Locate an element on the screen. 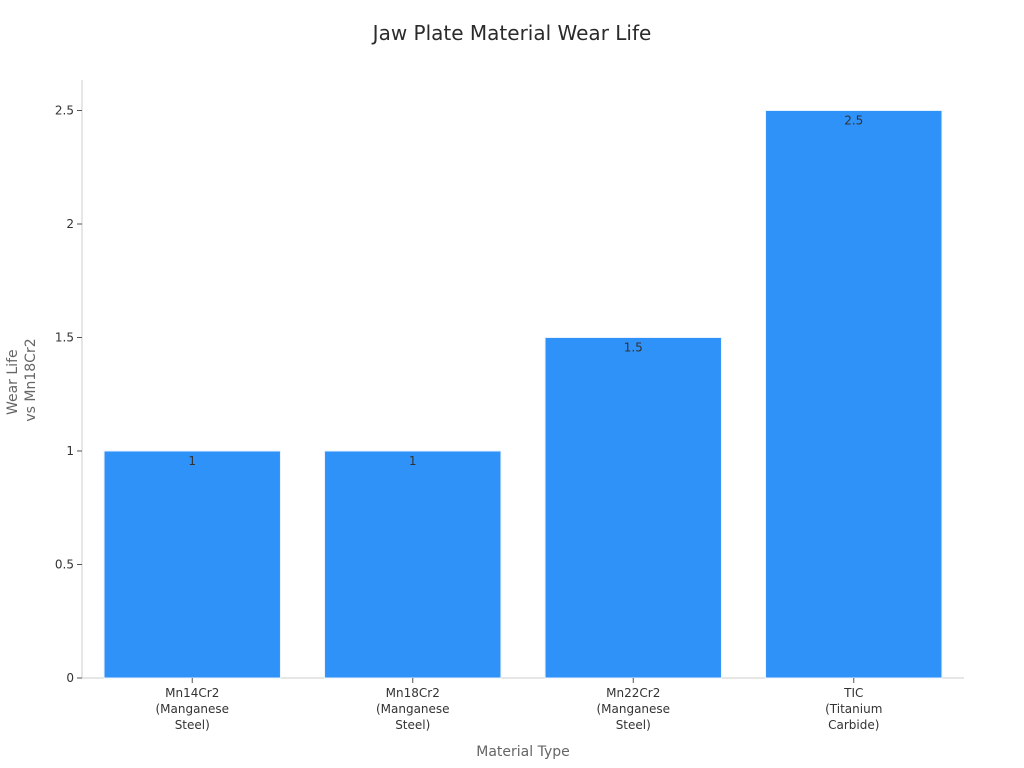 The width and height of the screenshot is (1024, 768). x-tick-label-line: TIC is located at coordinates (853, 693).